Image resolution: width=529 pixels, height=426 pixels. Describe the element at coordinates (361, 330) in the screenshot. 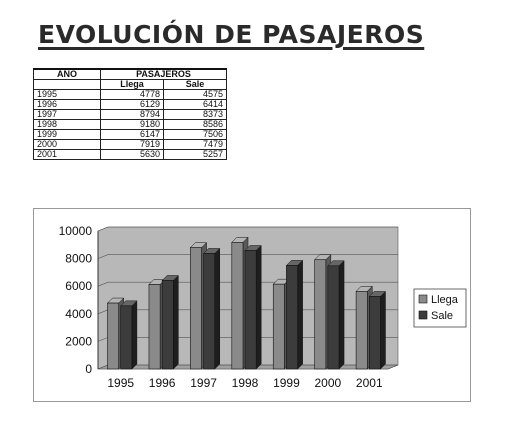

I see `bar-llega-2001` at that location.